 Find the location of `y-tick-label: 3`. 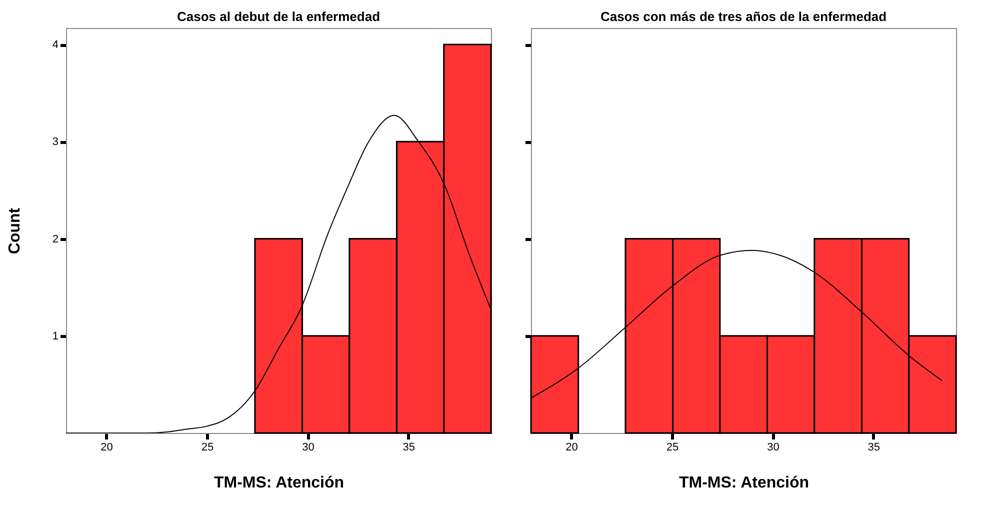

y-tick-label: 3 is located at coordinates (55, 142).